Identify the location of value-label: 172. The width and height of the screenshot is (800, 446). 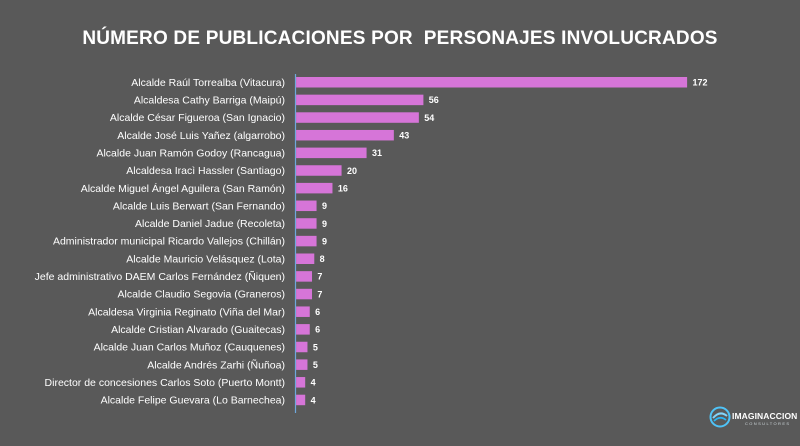
(700, 83).